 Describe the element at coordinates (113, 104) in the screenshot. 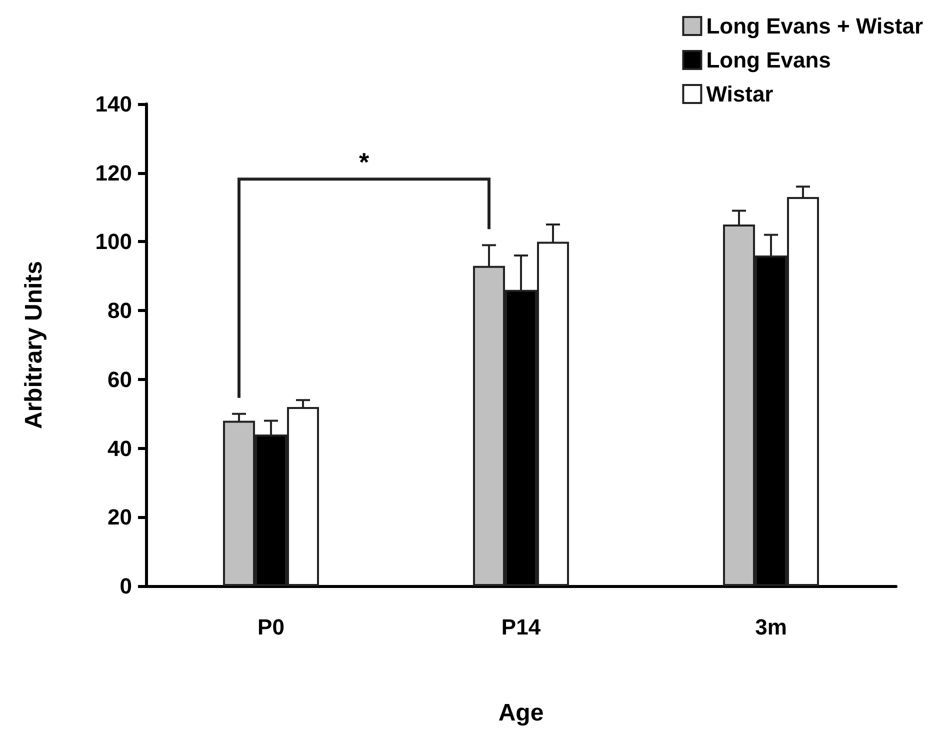

I see `y-tick-label: 140` at that location.